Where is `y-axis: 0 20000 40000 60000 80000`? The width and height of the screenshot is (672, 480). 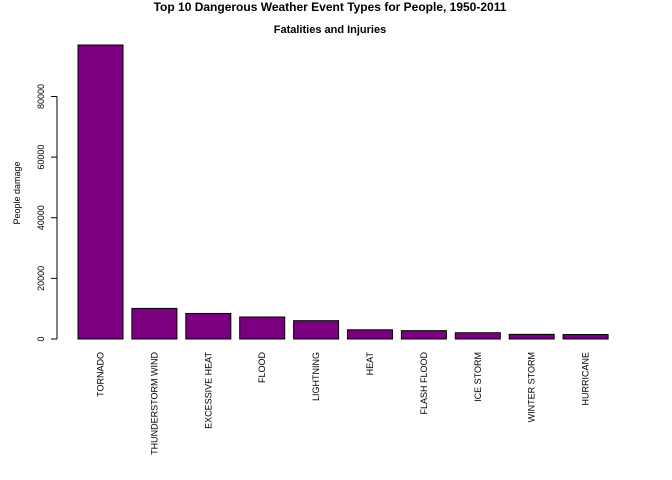 y-axis: 0 20000 40000 60000 80000 is located at coordinates (47, 213).